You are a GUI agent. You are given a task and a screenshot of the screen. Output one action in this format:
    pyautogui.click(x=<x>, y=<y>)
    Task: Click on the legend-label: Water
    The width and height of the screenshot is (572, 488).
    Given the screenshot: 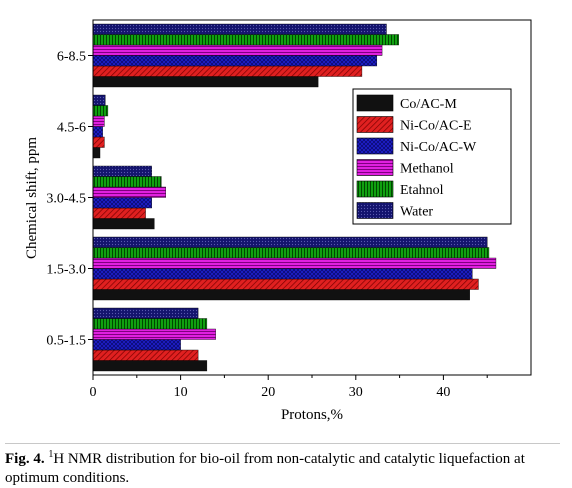 What is the action you would take?
    pyautogui.click(x=416, y=212)
    